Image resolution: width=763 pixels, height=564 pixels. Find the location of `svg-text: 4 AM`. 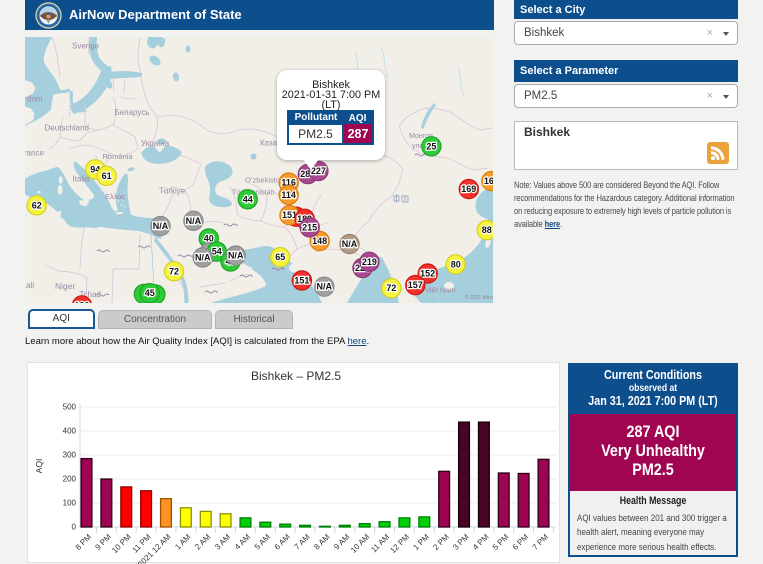

svg-text: 4 AM is located at coordinates (242, 541).